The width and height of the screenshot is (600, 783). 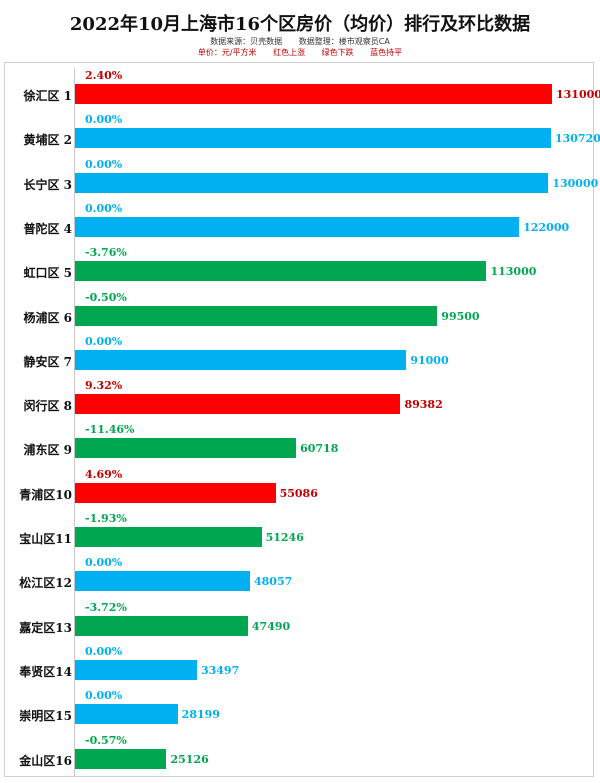 I want to click on change-label: -0.50%, so click(x=106, y=297).